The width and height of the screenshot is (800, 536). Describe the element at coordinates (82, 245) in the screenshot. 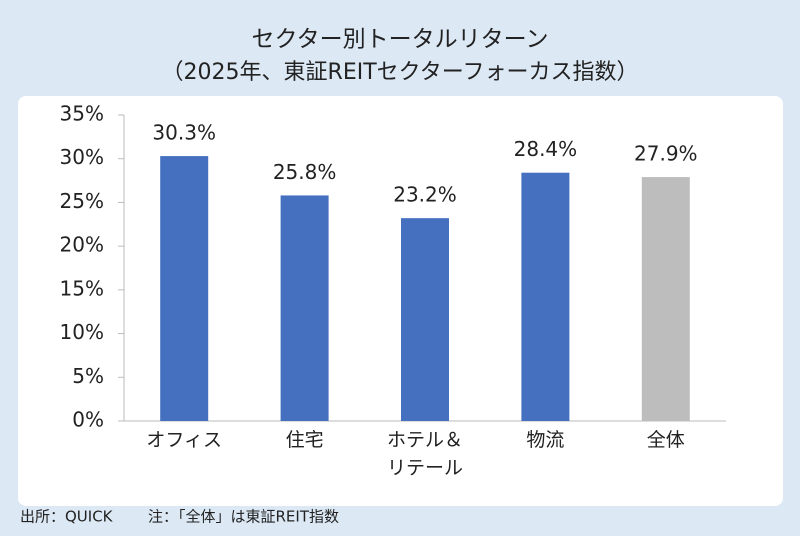

I see `y-tick-label: 20%` at that location.